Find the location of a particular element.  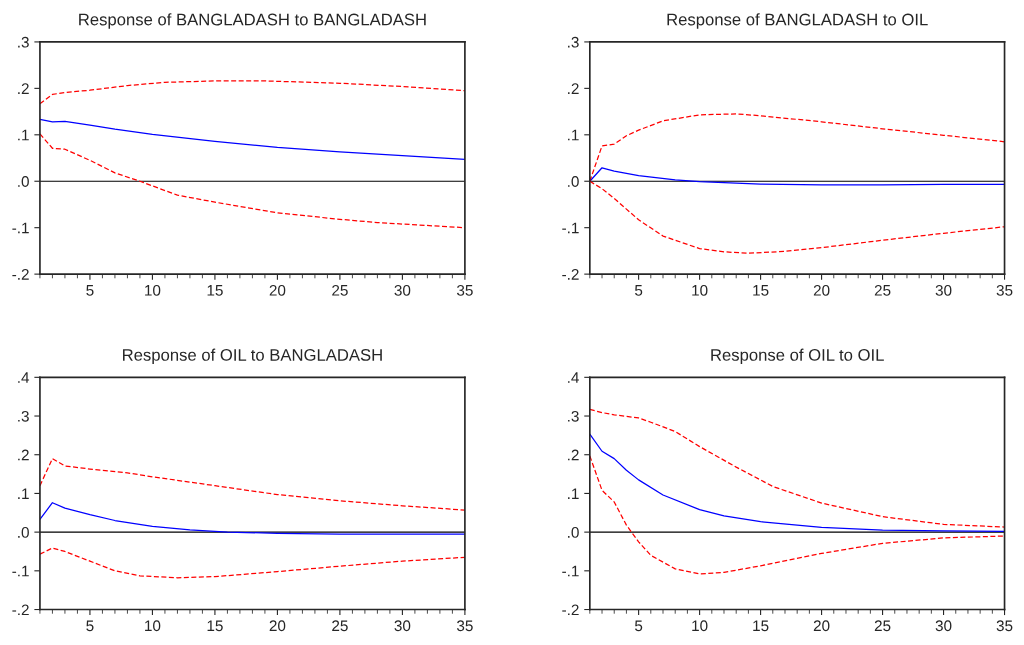

chart-title: Response of BANGLADASH to OIL is located at coordinates (797, 21).